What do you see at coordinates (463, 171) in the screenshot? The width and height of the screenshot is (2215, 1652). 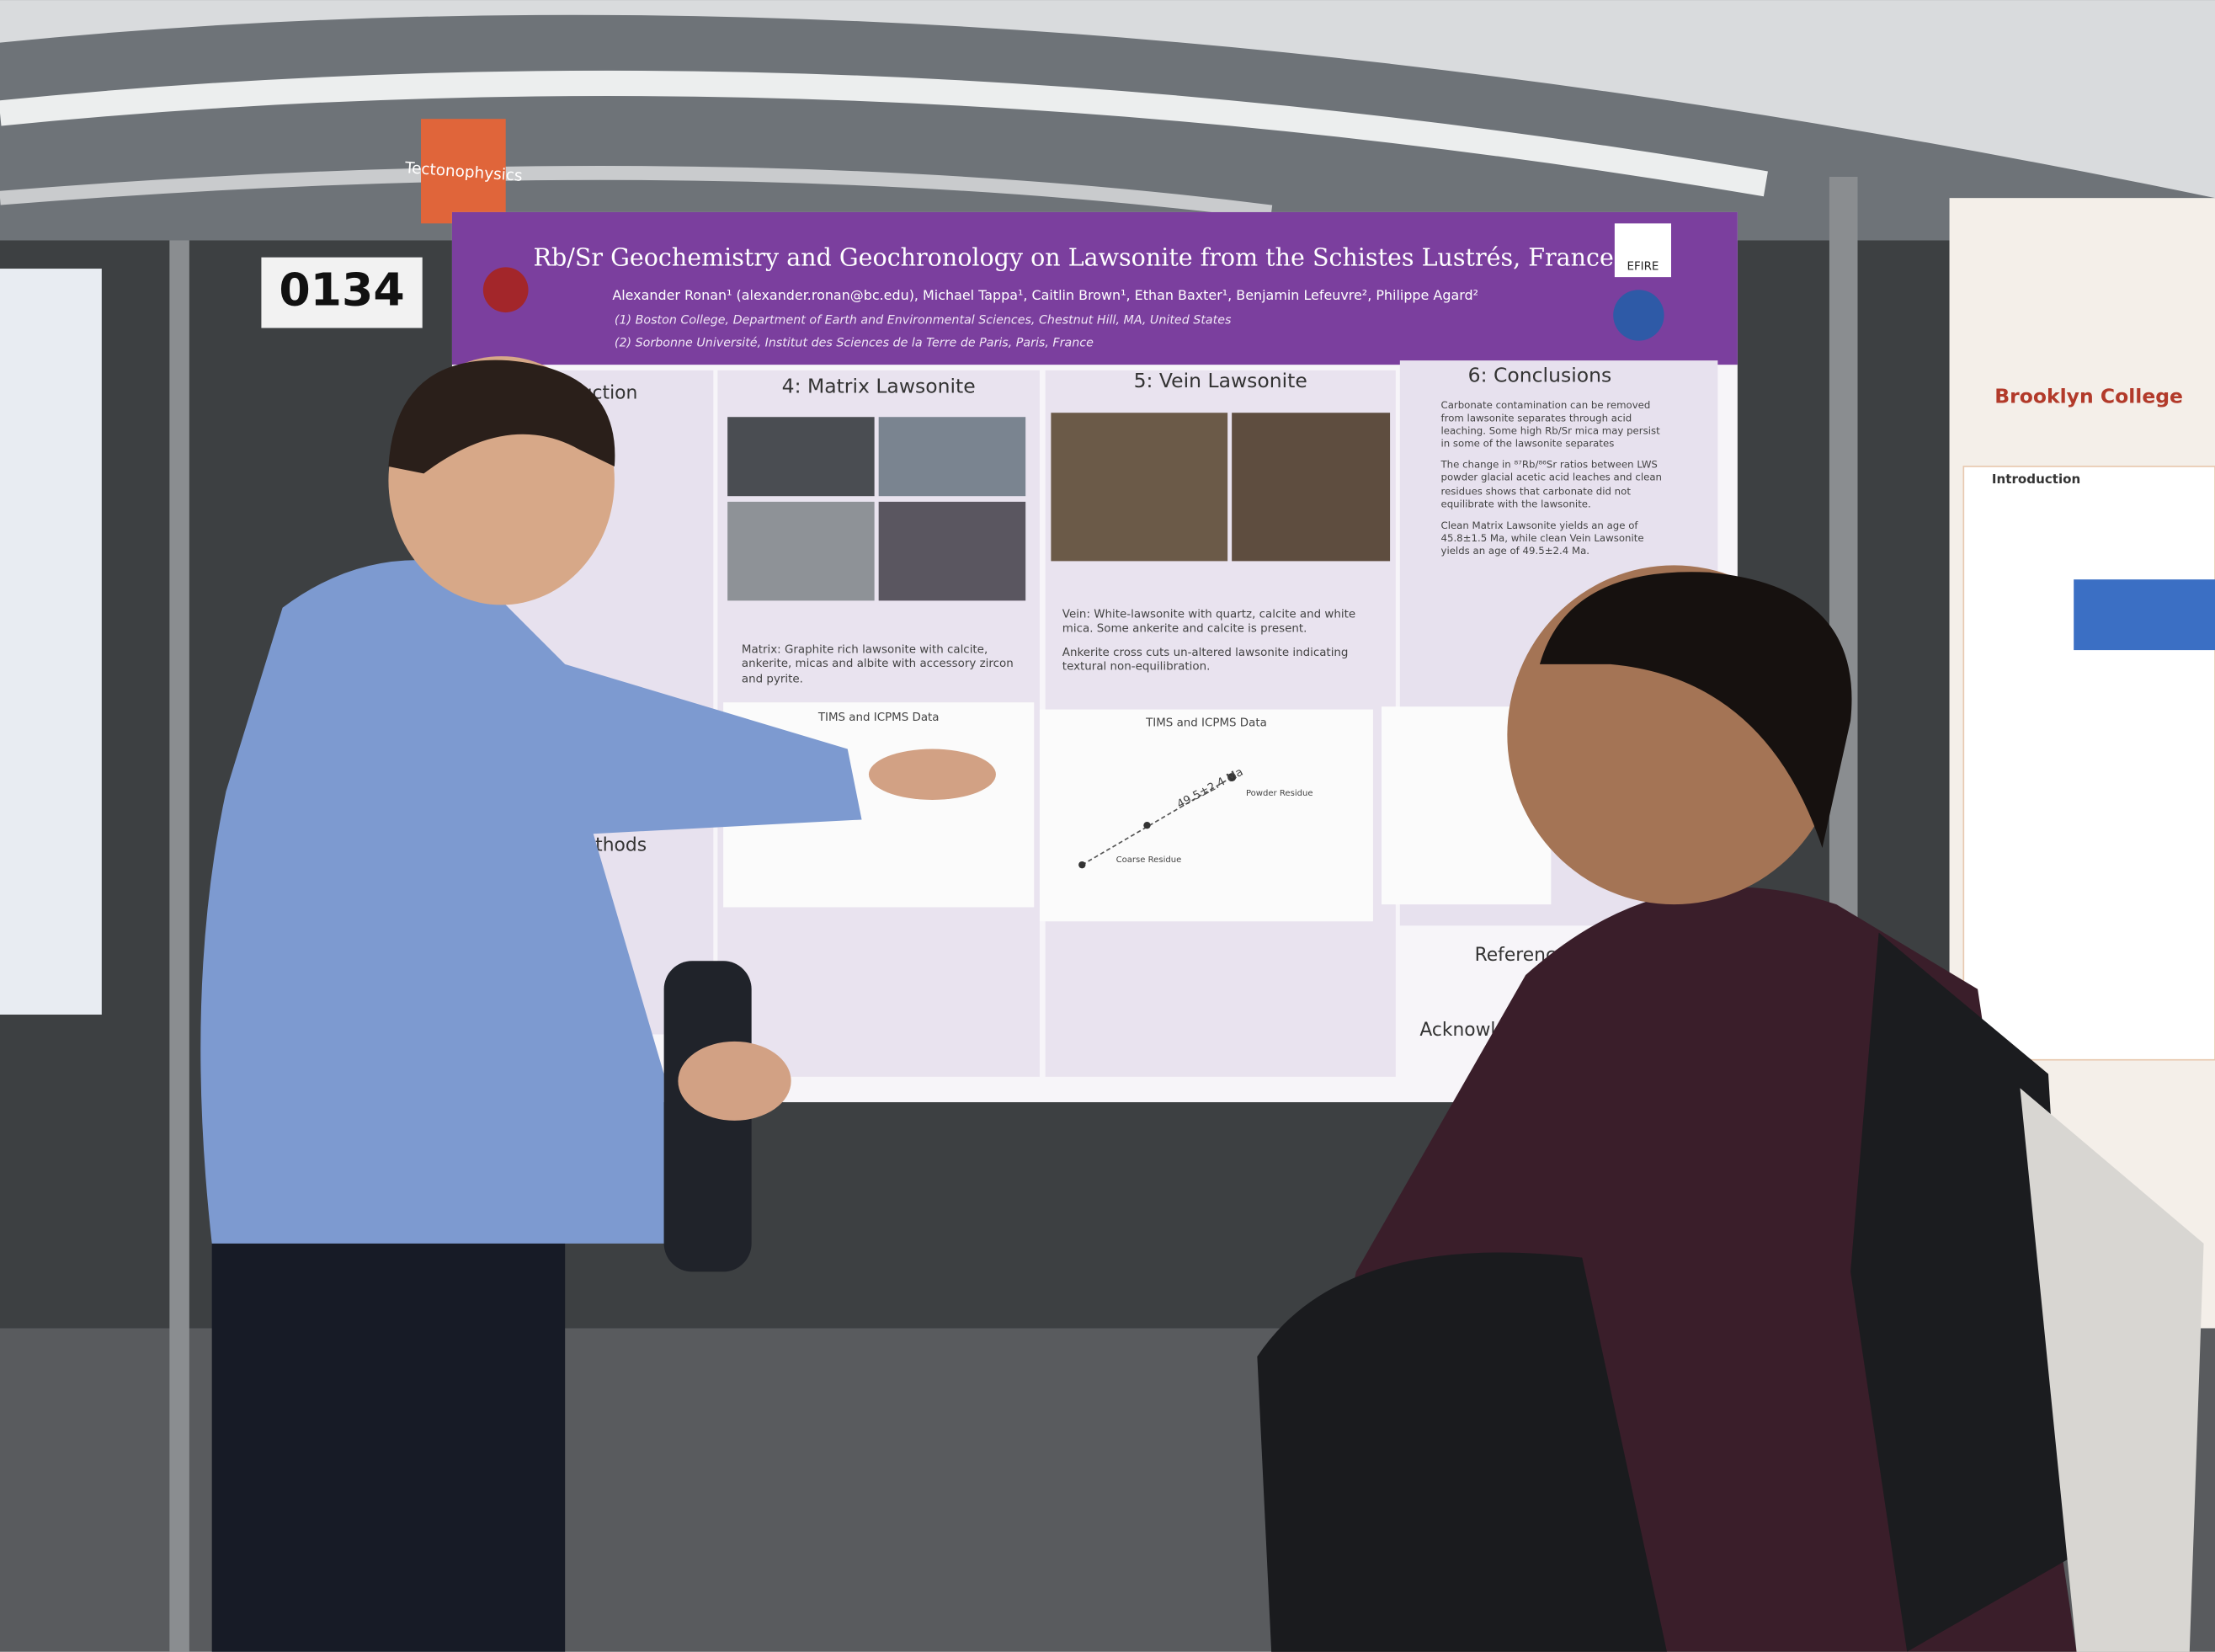 I see `sign` at bounding box center [463, 171].